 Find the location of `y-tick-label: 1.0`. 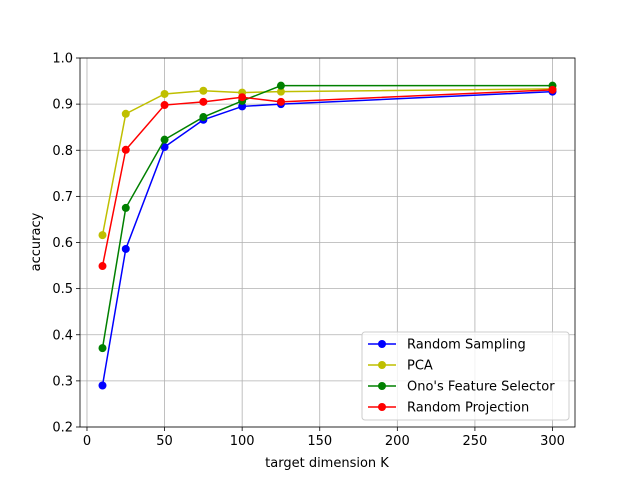

y-tick-label: 1.0 is located at coordinates (62, 59).